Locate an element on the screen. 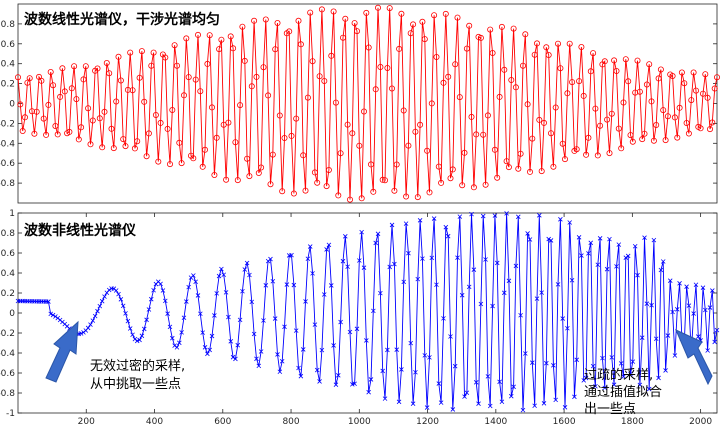 This screenshot has width=720, height=427. top-ytick-label: -0.8 is located at coordinates (7, 184).